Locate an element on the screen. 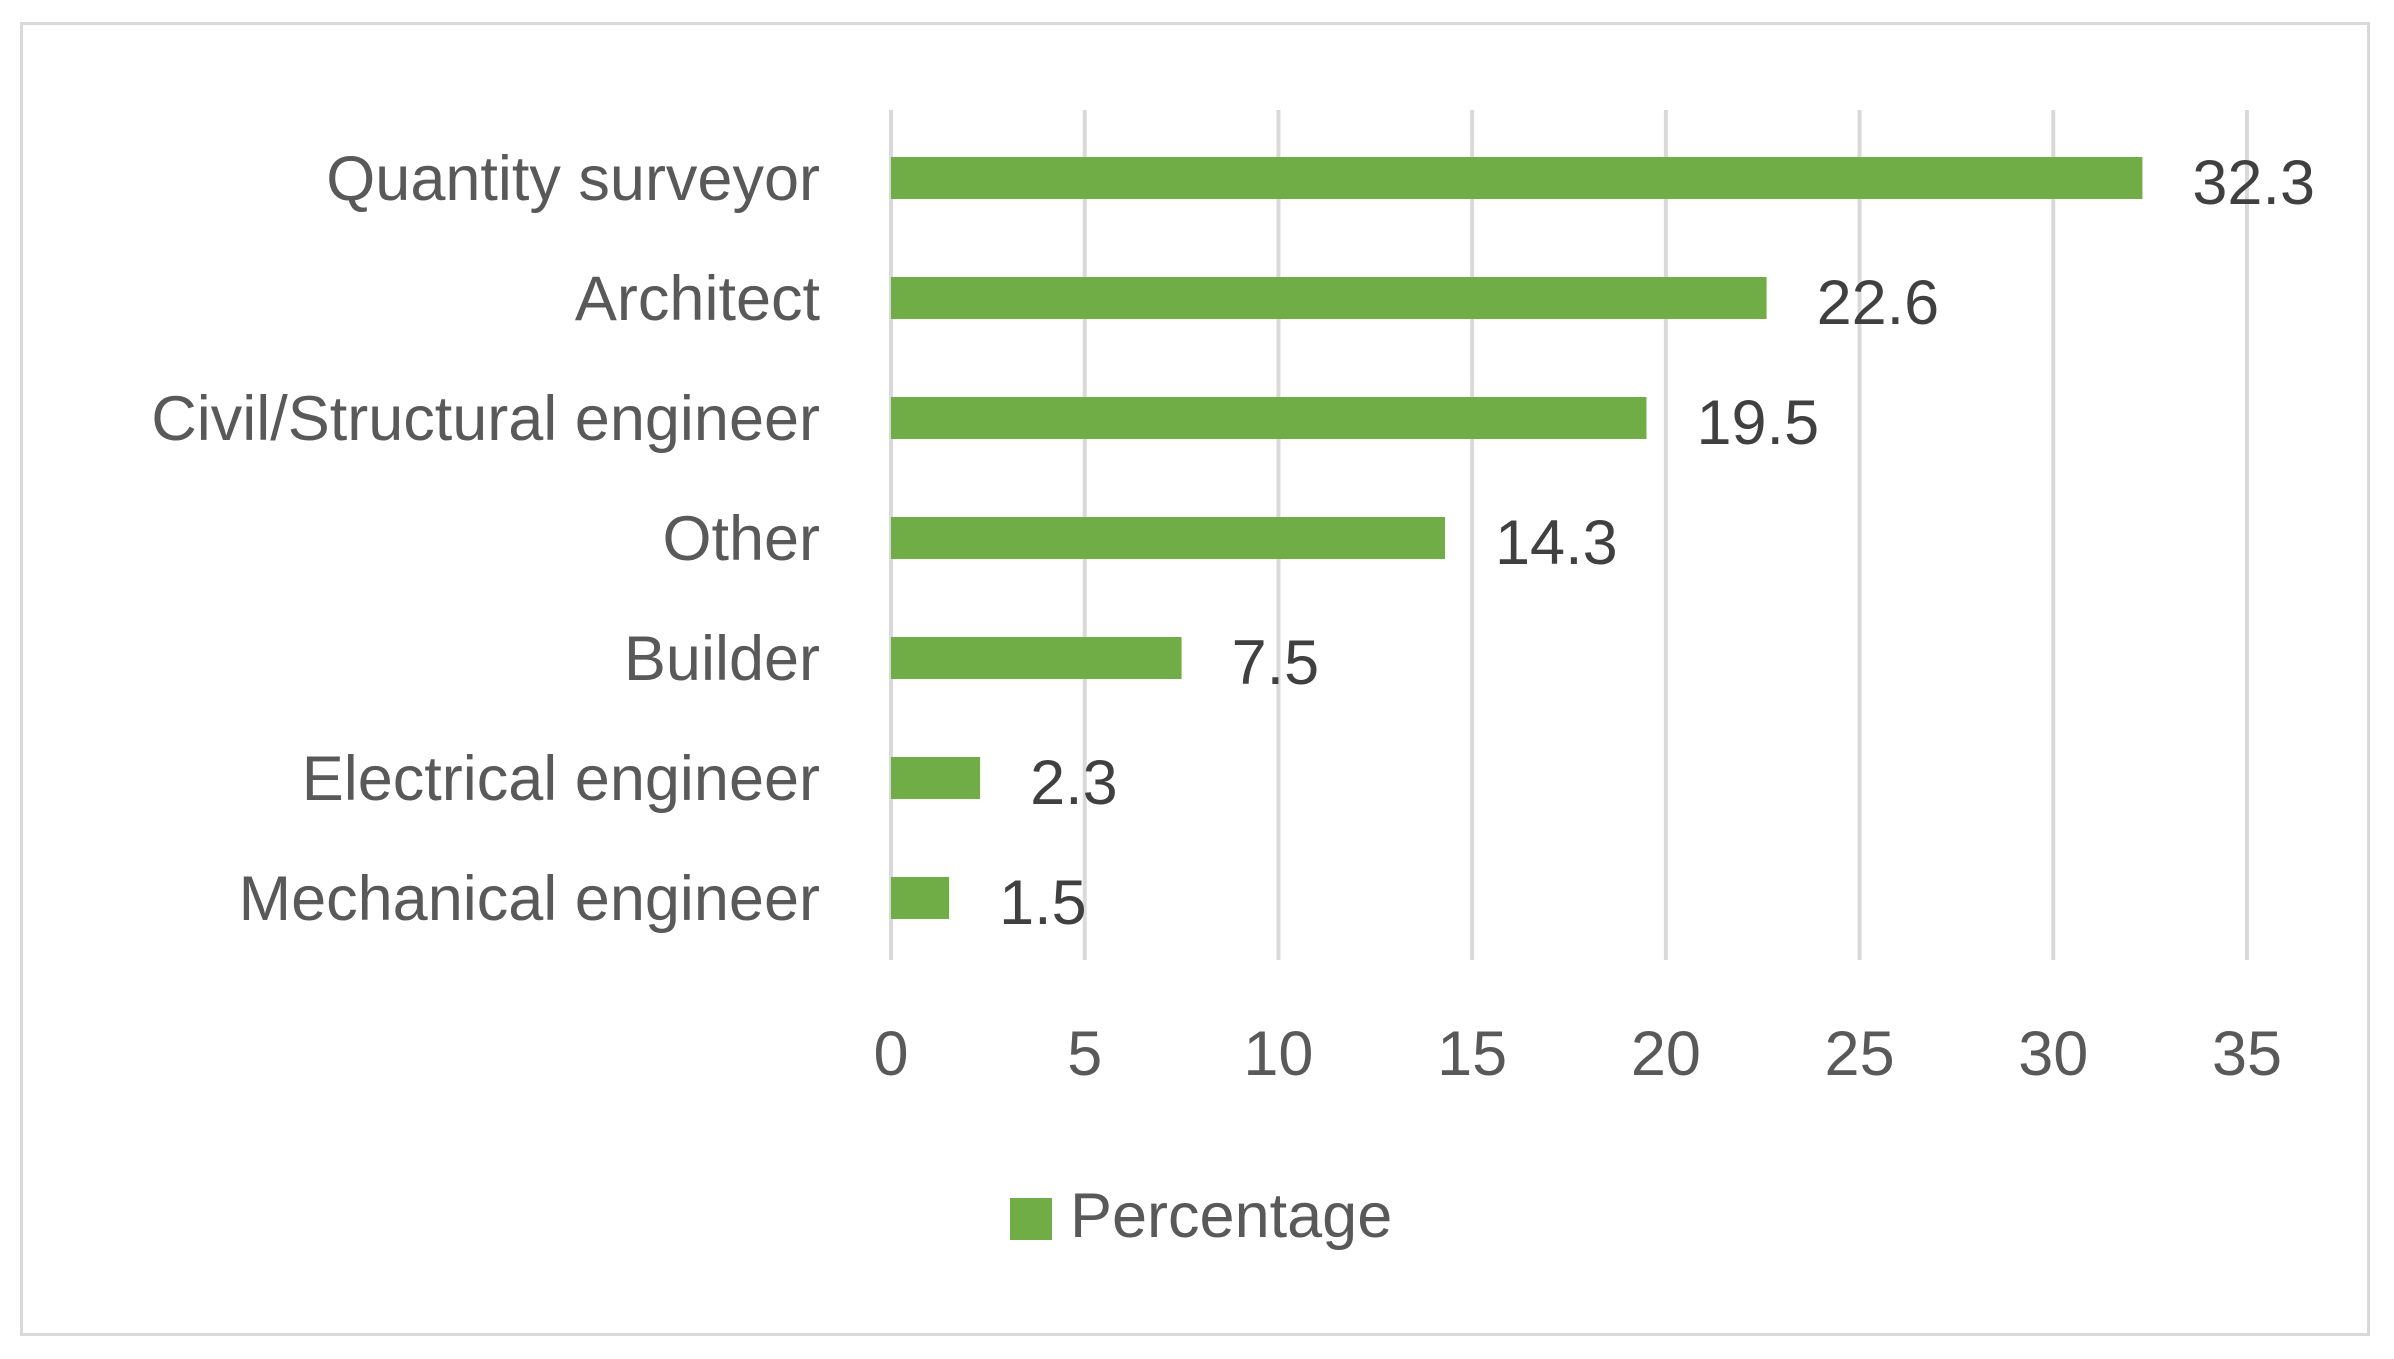  value-label-civil-structural-engineer: 19.5 is located at coordinates (1757, 423).